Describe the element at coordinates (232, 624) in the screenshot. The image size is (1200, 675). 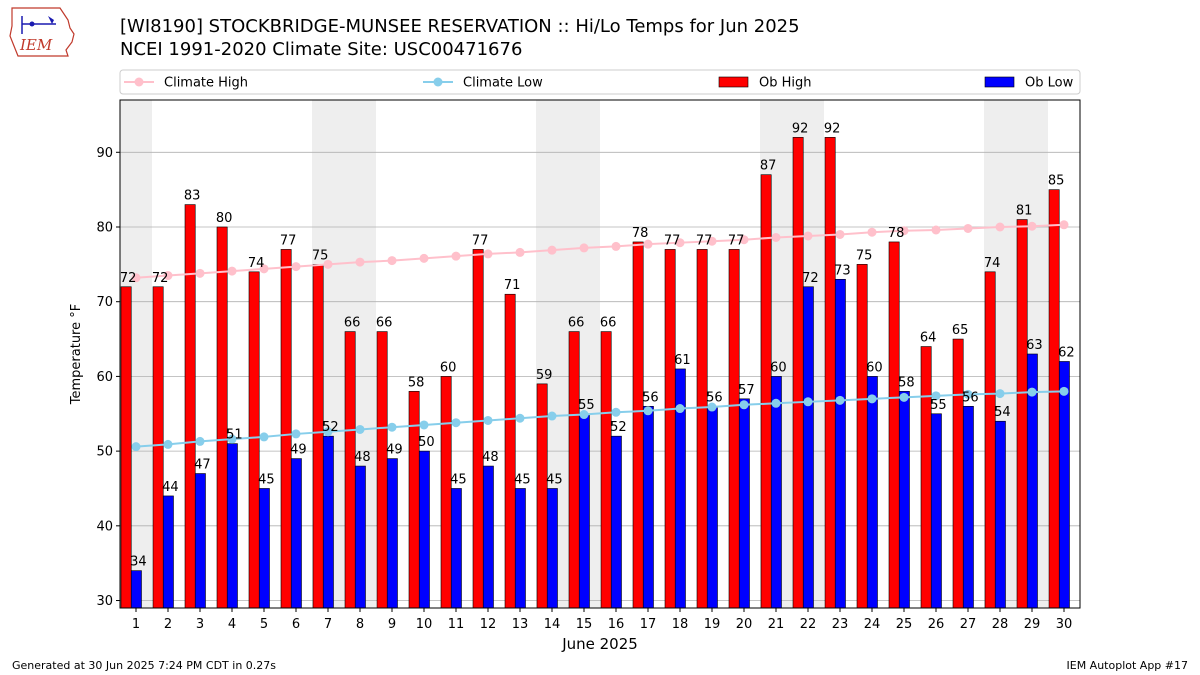
I see `x-tick-label: 4` at that location.